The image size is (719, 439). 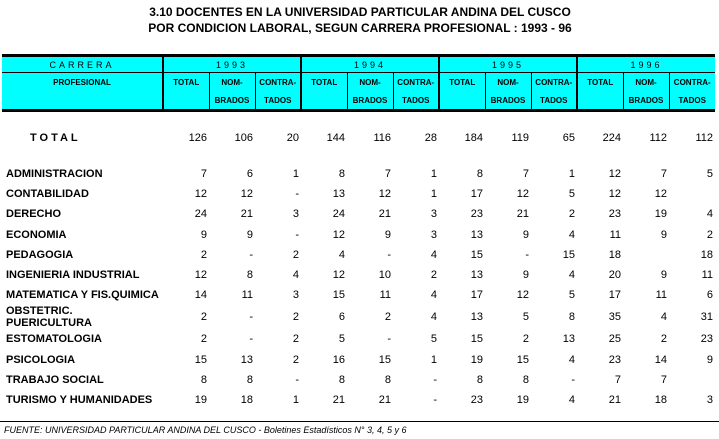 I want to click on cell-value: 184, so click(x=473, y=138).